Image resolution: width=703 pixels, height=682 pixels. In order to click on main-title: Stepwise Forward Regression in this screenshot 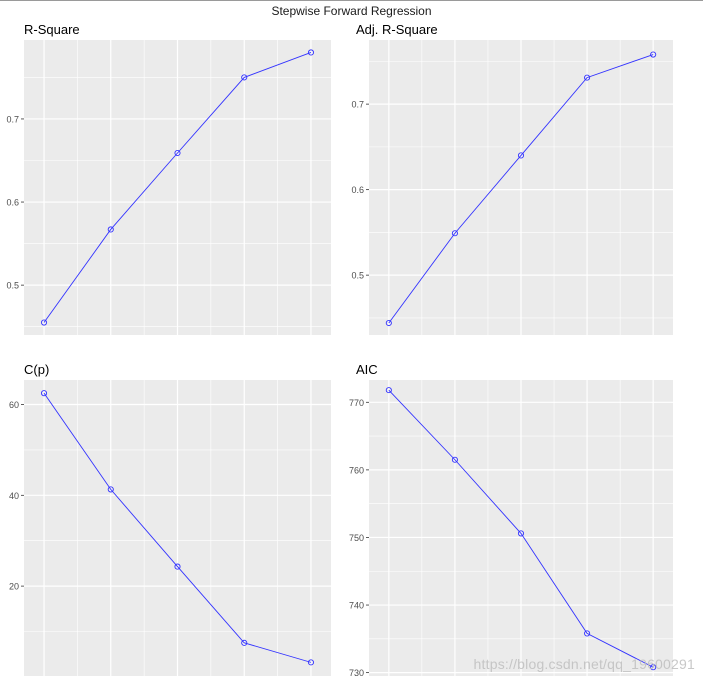, I will do `click(351, 11)`.